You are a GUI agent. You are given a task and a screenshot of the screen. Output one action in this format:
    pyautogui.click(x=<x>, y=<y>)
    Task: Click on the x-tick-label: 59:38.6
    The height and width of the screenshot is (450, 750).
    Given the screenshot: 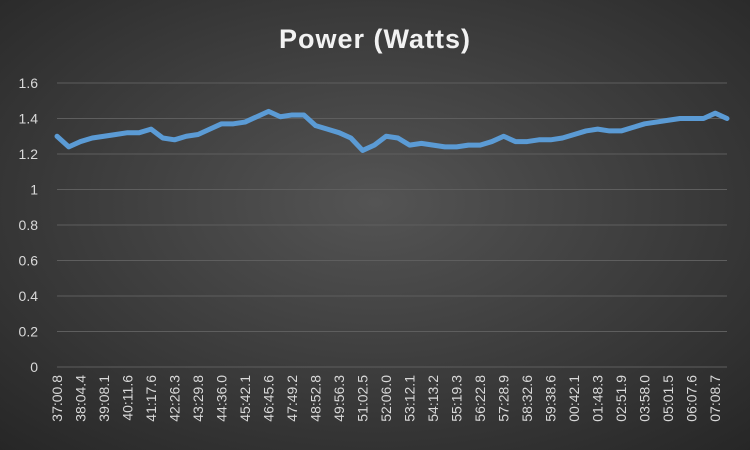 What is the action you would take?
    pyautogui.click(x=551, y=398)
    